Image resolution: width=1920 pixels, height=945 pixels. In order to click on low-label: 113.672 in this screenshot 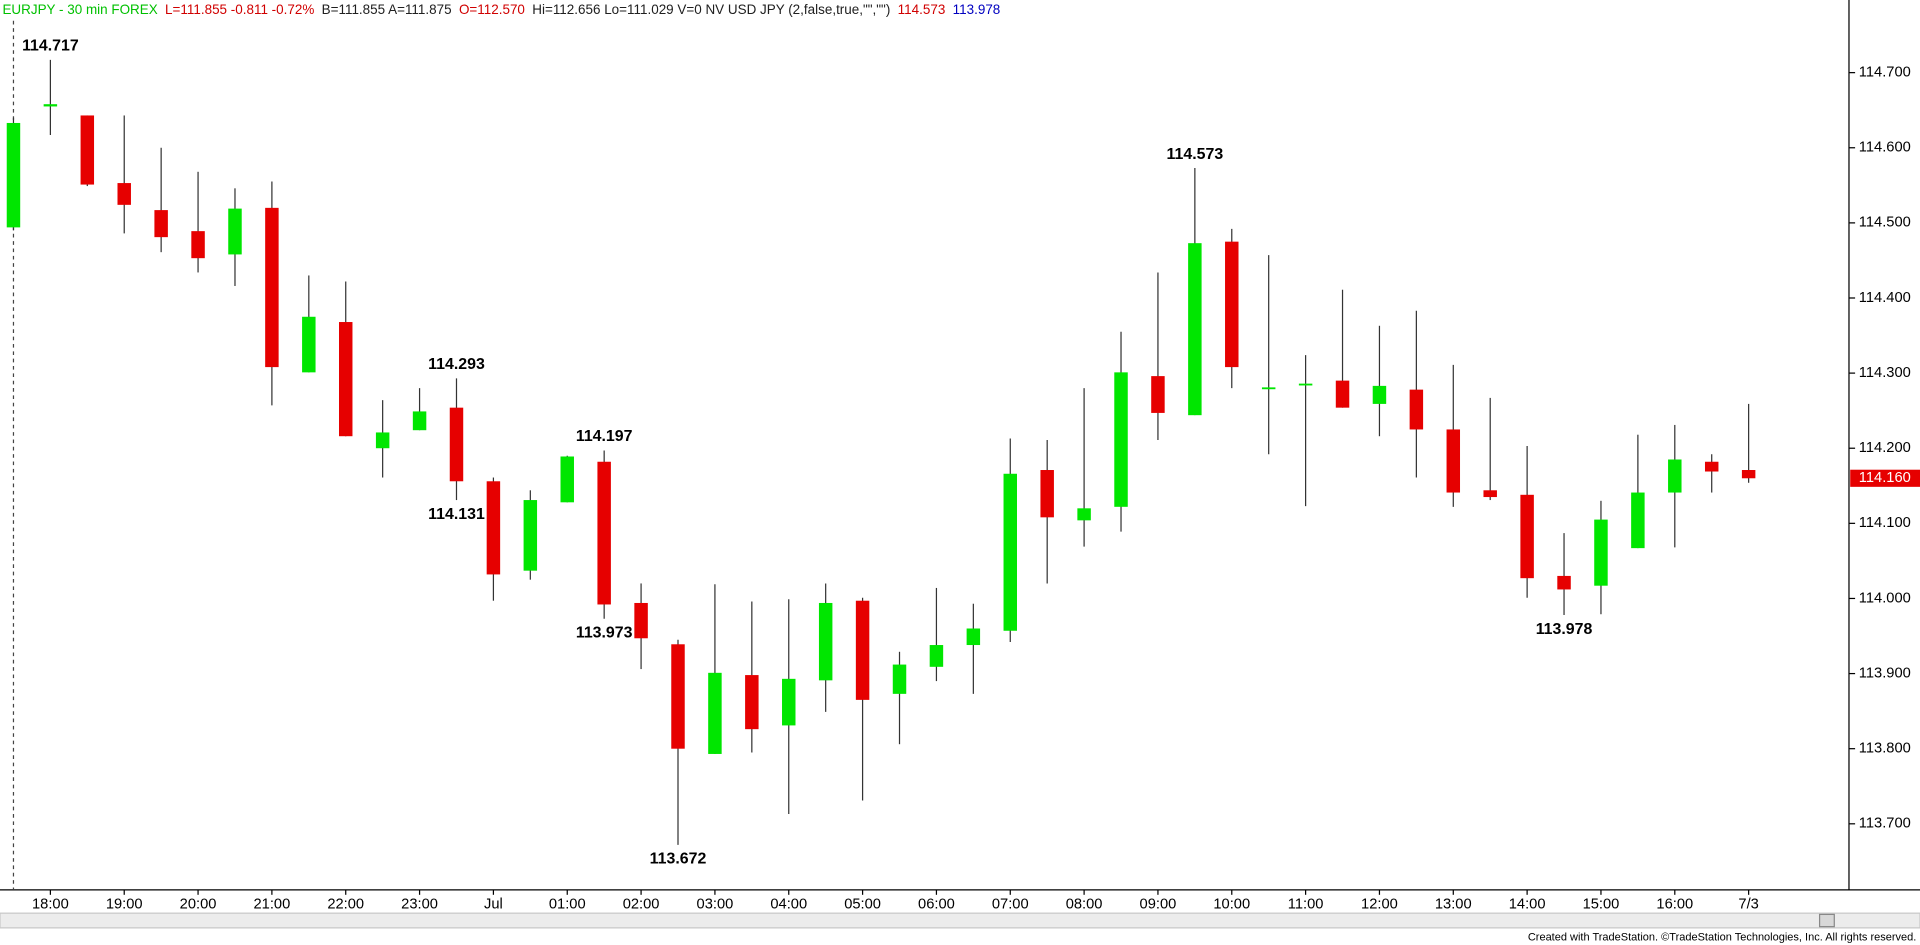, I will do `click(678, 859)`.